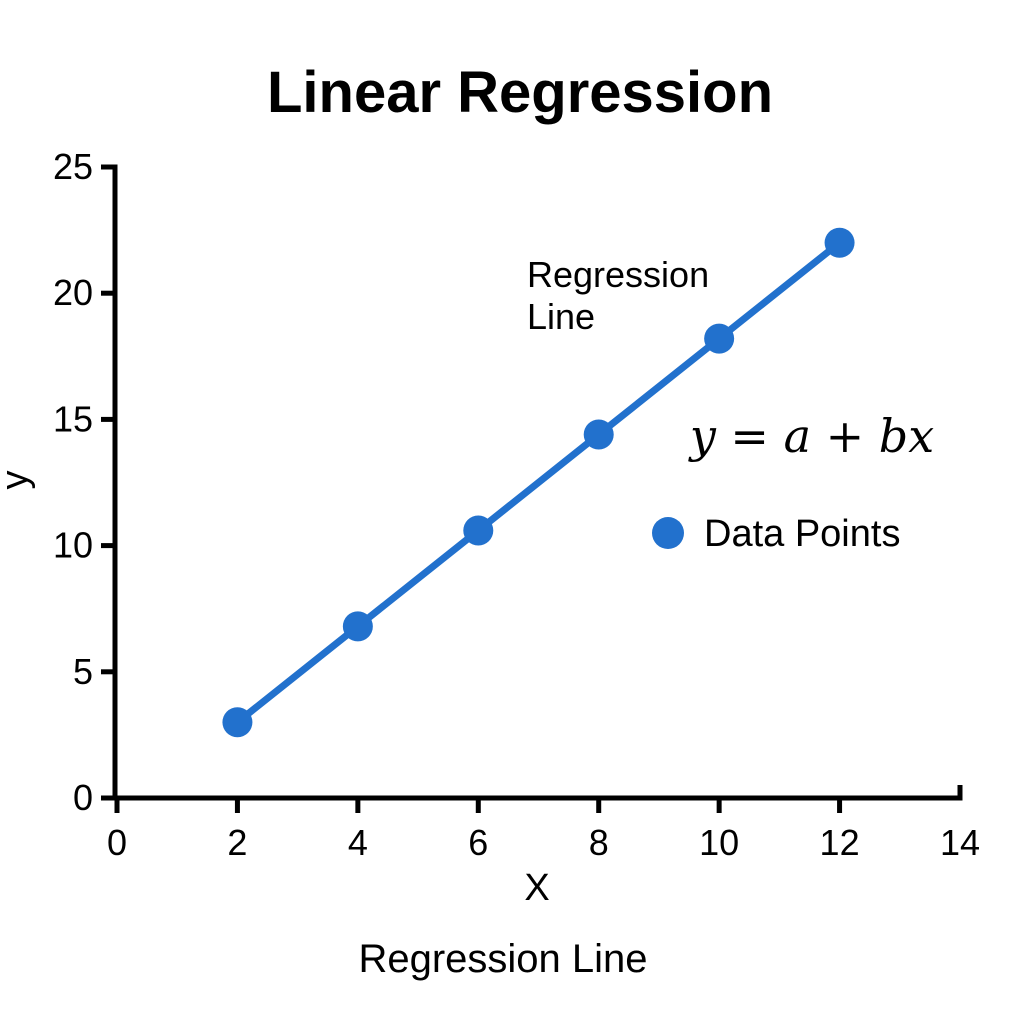  I want to click on equation-label: y = a + bx, so click(811, 436).